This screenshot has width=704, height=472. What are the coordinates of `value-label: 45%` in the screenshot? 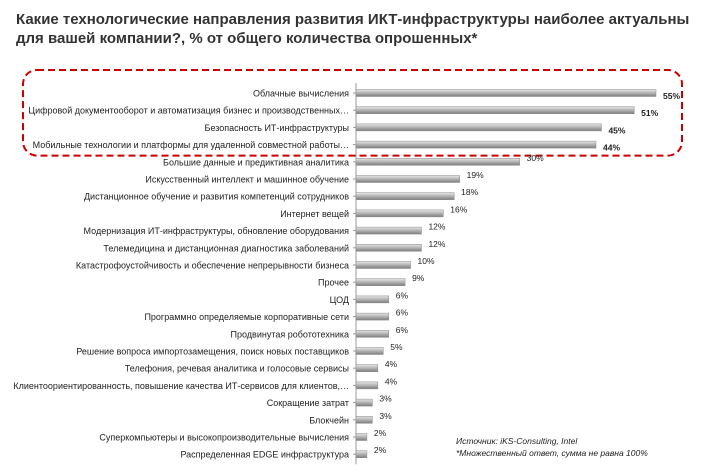 It's located at (616, 130).